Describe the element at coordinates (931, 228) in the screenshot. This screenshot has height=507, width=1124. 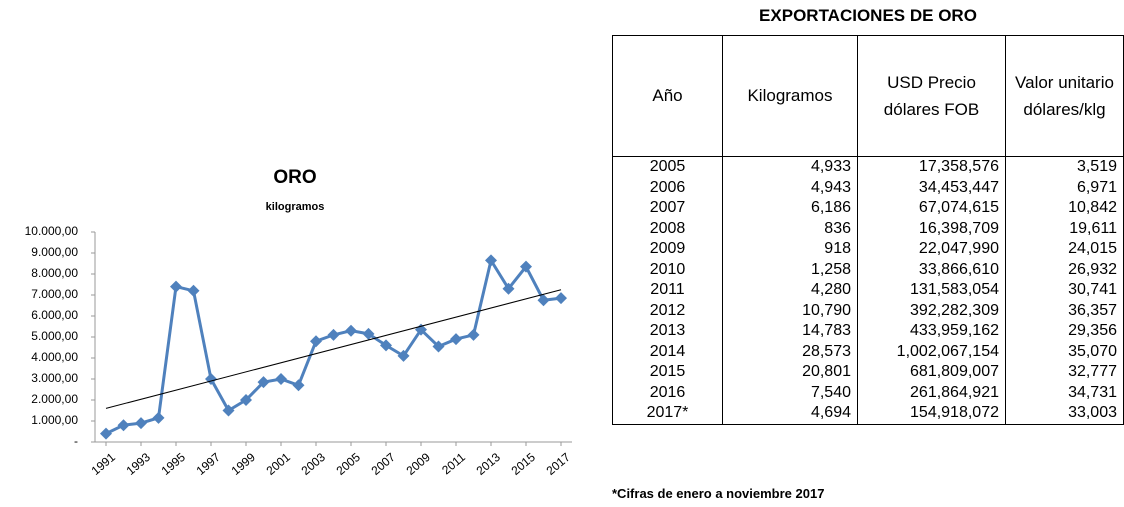
I see `cell: 16,398,709` at that location.